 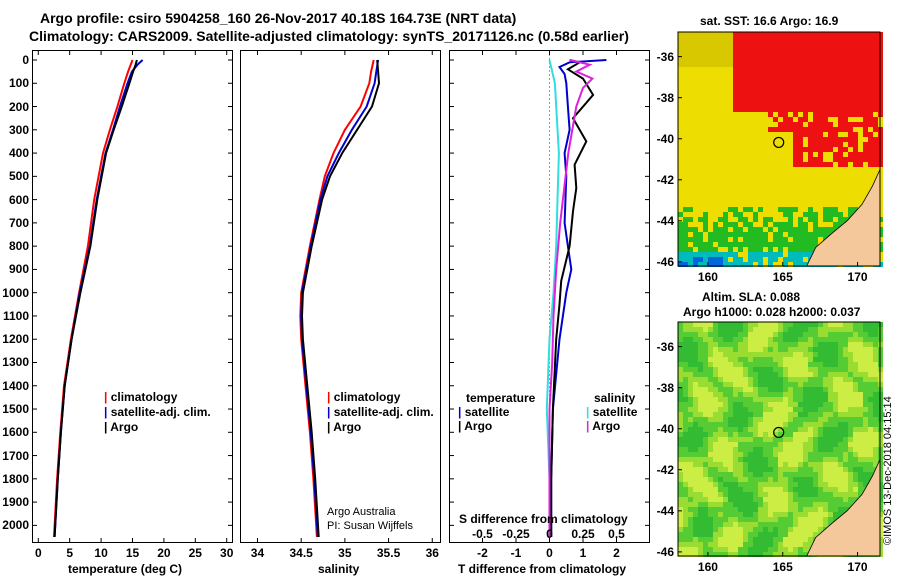 What do you see at coordinates (482, 534) in the screenshot?
I see `s-difference-tick: -0.5` at bounding box center [482, 534].